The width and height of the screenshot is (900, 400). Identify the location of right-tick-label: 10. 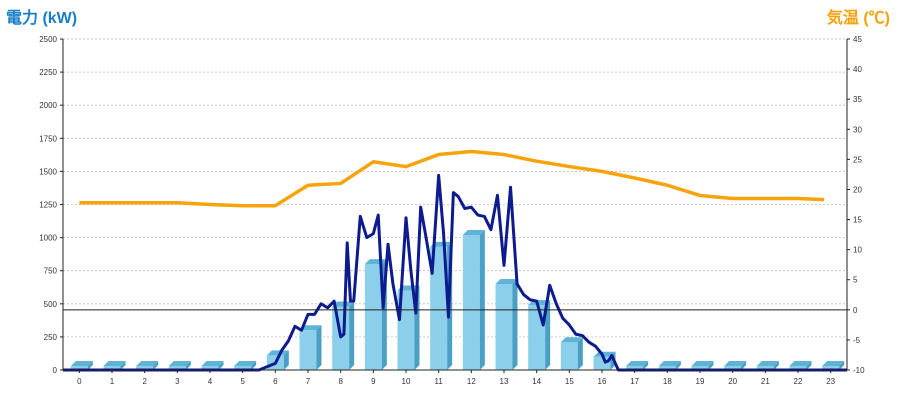
(857, 250).